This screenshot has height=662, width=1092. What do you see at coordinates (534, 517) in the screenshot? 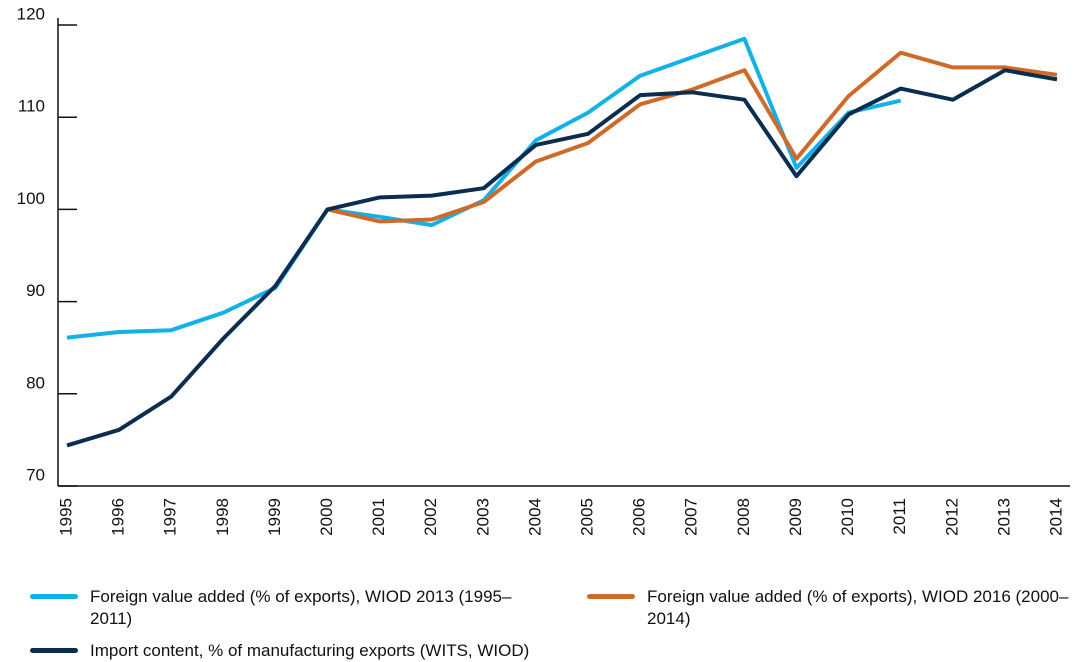
I see `x-tick-label: 2004` at bounding box center [534, 517].